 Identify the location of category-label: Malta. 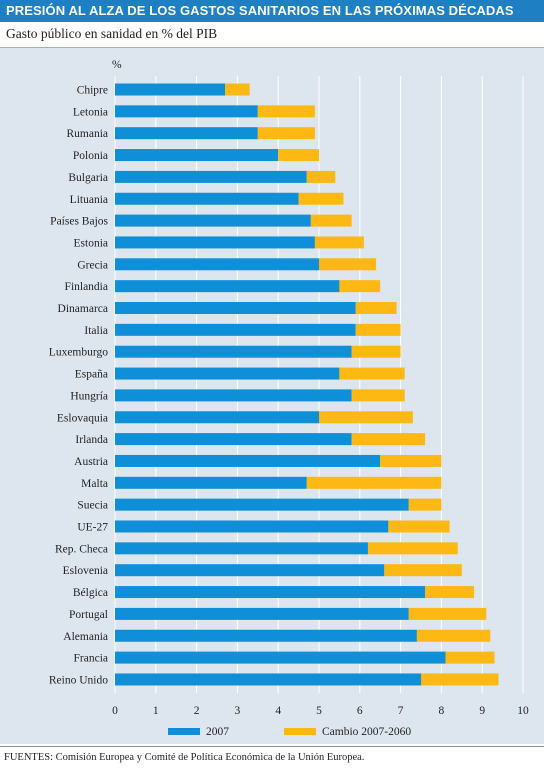
(94, 484).